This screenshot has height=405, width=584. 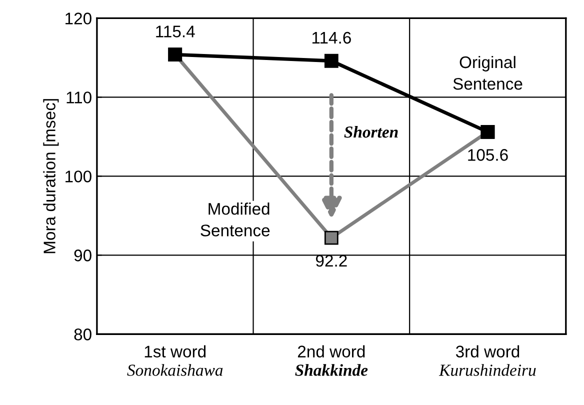 I want to click on y-tick-label: 80, so click(x=83, y=334).